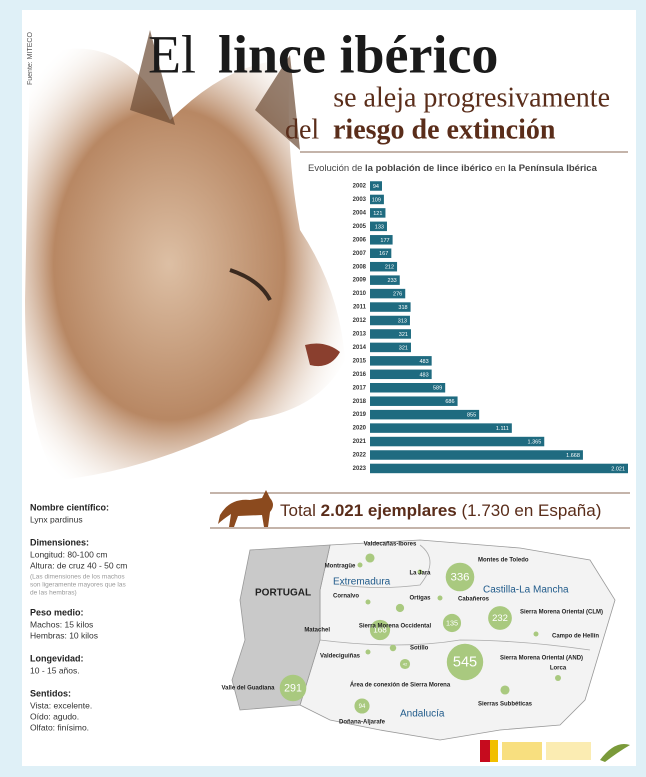 The height and width of the screenshot is (777, 646). Describe the element at coordinates (392, 281) in the screenshot. I see `value-label: 233` at that location.